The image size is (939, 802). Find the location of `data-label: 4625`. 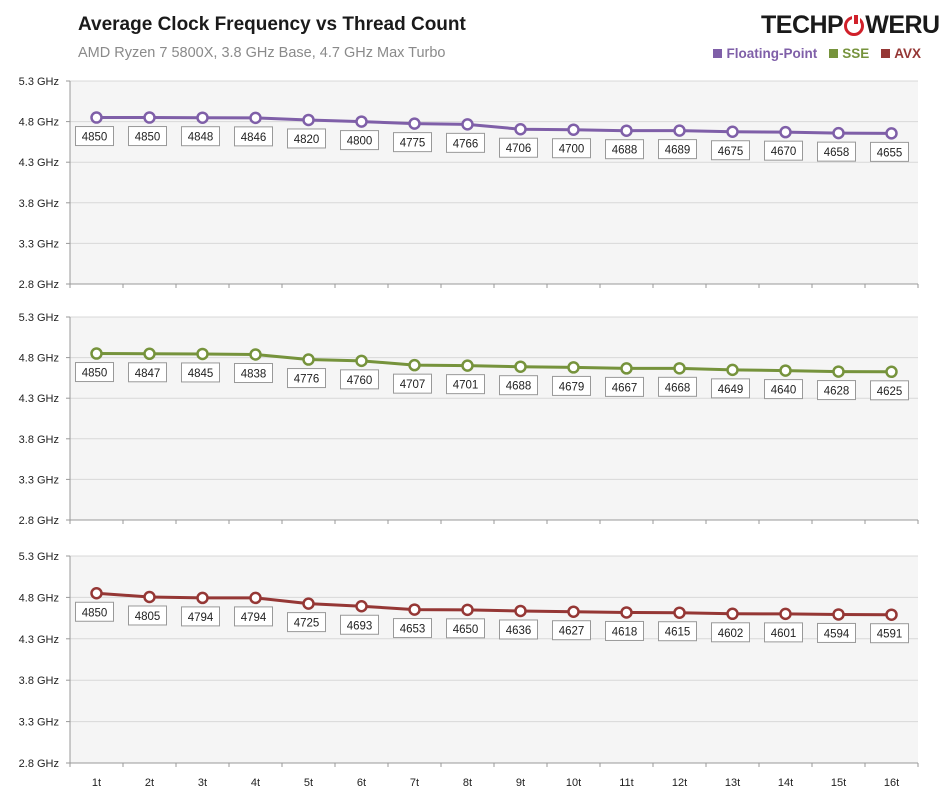

data-label: 4625 is located at coordinates (890, 392).